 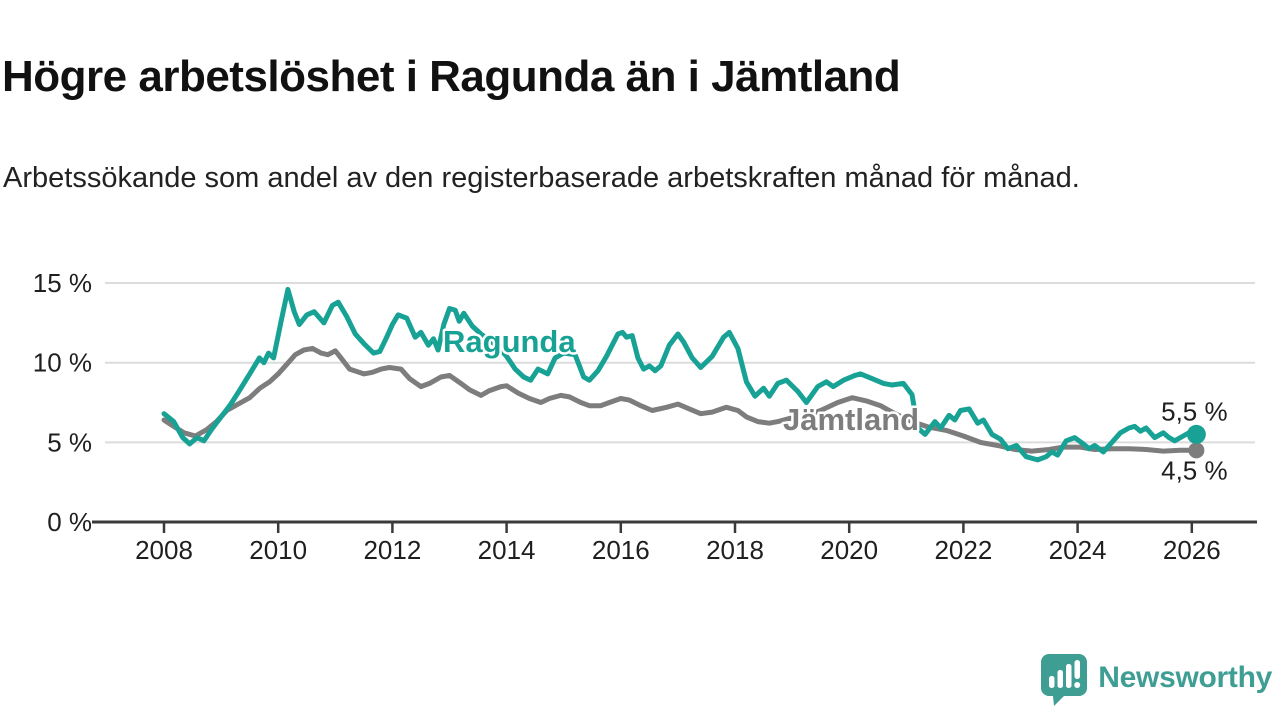 What do you see at coordinates (1196, 450) in the screenshot?
I see `jmtland-end-dot` at bounding box center [1196, 450].